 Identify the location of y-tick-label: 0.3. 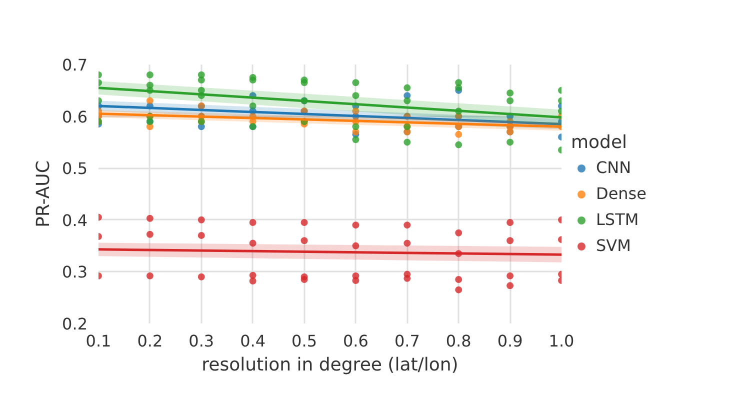
(75, 272).